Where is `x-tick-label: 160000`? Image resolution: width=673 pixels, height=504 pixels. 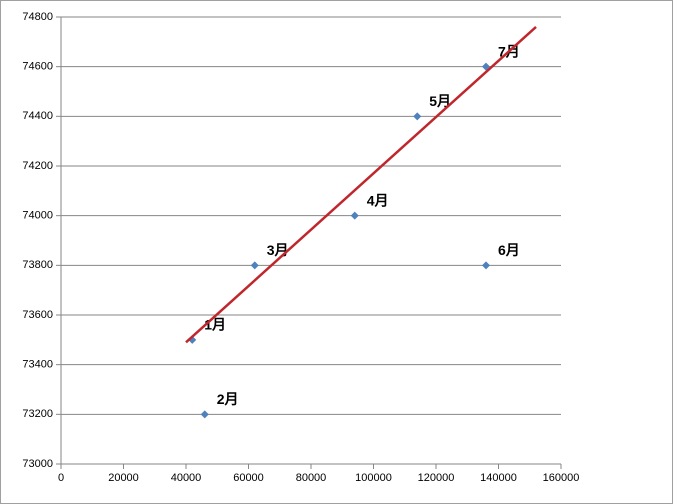
x-tick-label: 160000 is located at coordinates (561, 478).